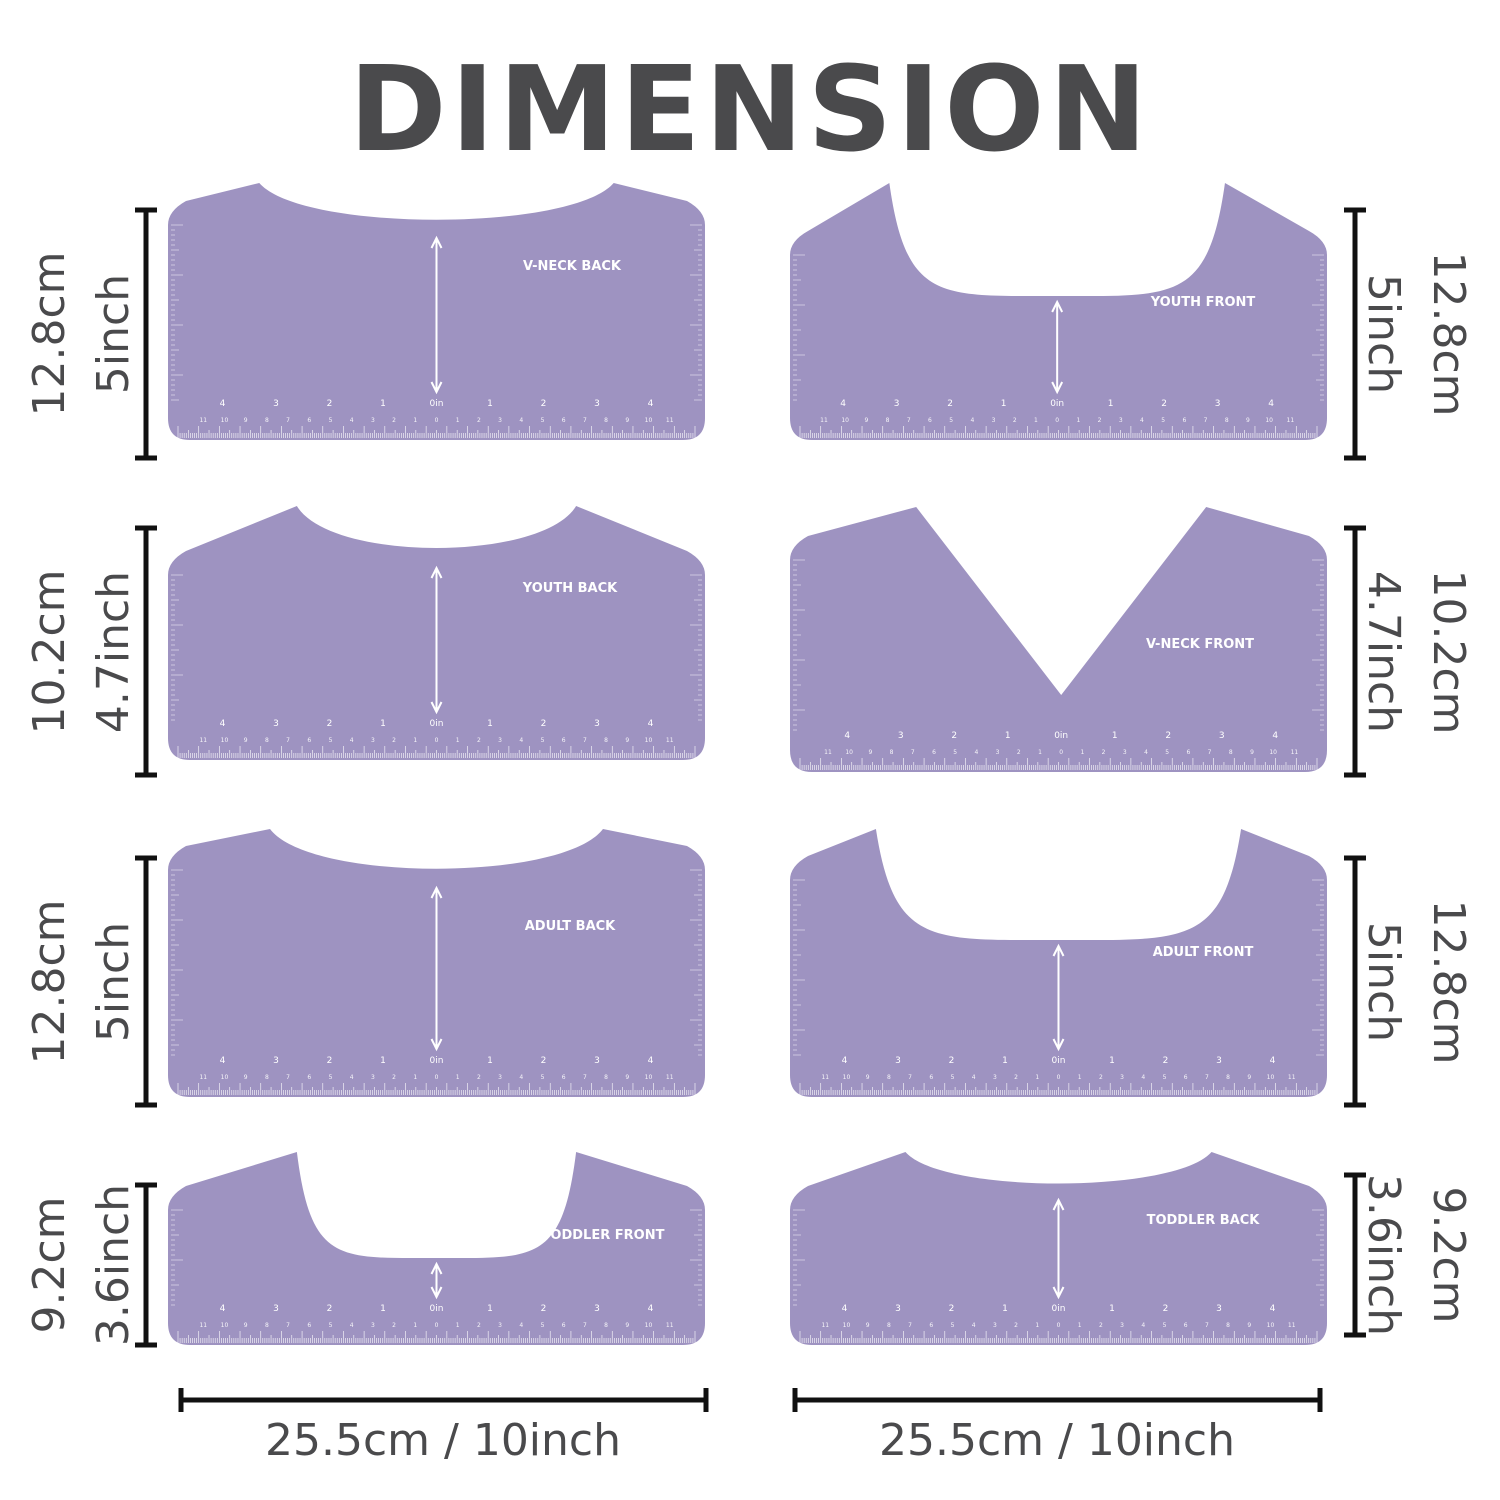  Describe the element at coordinates (1200, 644) in the screenshot. I see `ruler-label: V-NECK FRONT` at that location.